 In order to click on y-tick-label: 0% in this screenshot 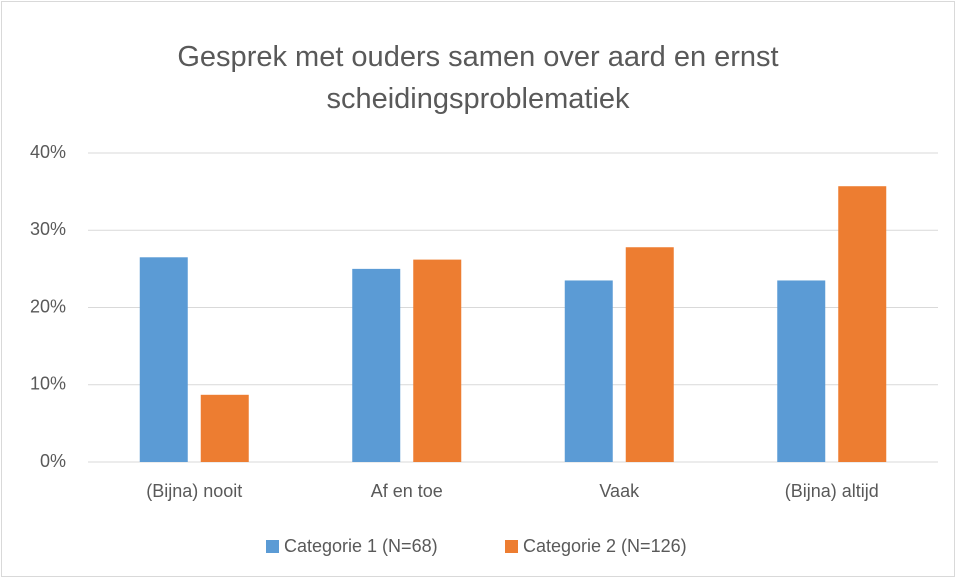, I will do `click(53, 461)`.